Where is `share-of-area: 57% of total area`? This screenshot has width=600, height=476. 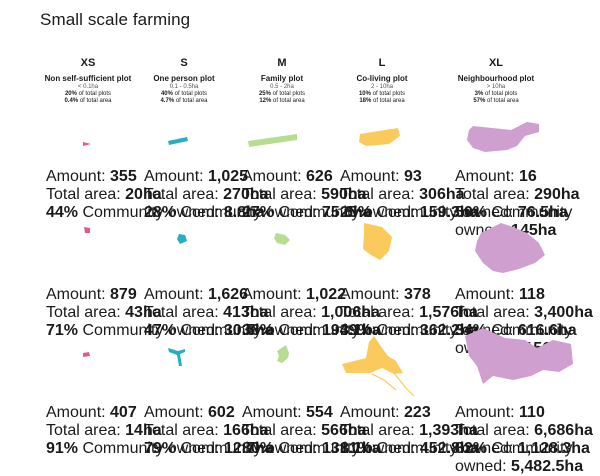 share-of-area: 57% of total area is located at coordinates (496, 100).